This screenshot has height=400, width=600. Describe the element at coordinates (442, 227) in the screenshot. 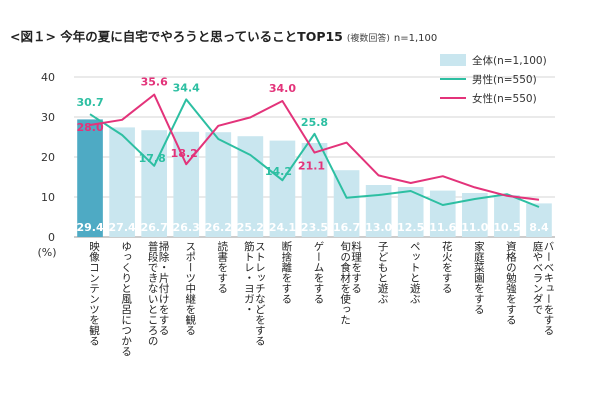

I see `bar-value-label: 11.6` at that location.